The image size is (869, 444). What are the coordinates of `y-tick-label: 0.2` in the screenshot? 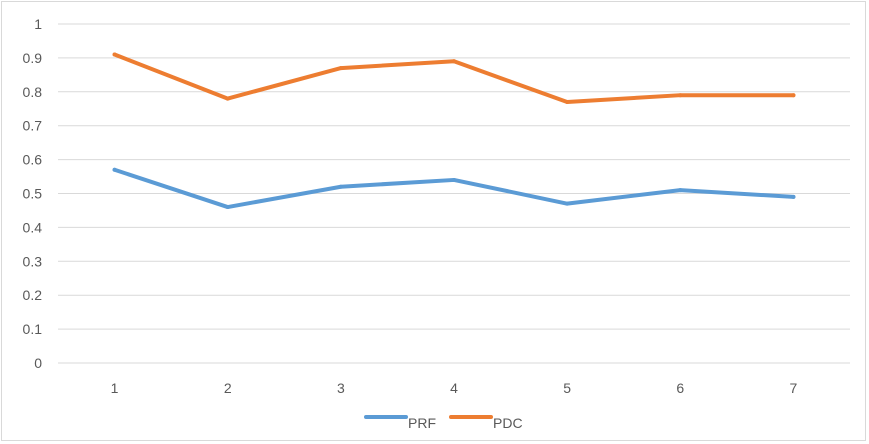 It's located at (33, 295).